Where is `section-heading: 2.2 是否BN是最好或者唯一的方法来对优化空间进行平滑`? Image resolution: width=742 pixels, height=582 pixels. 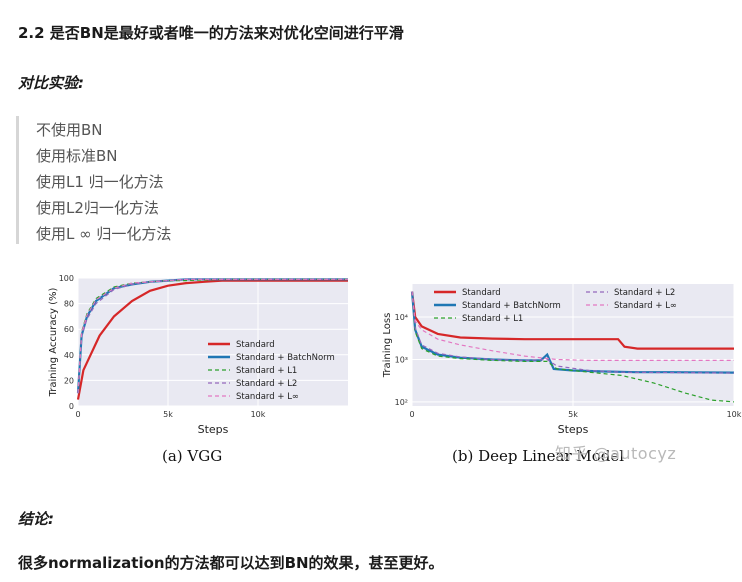 section-heading: 2.2 是否BN是最好或者唯一的方法来对优化空间进行平滑 is located at coordinates (211, 33).